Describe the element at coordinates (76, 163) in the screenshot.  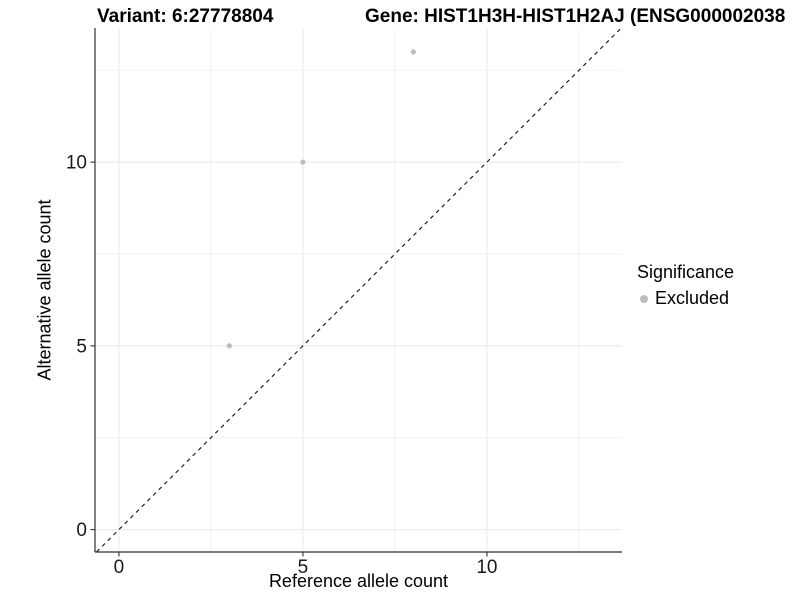
I see `y-tick-label: 10` at that location.